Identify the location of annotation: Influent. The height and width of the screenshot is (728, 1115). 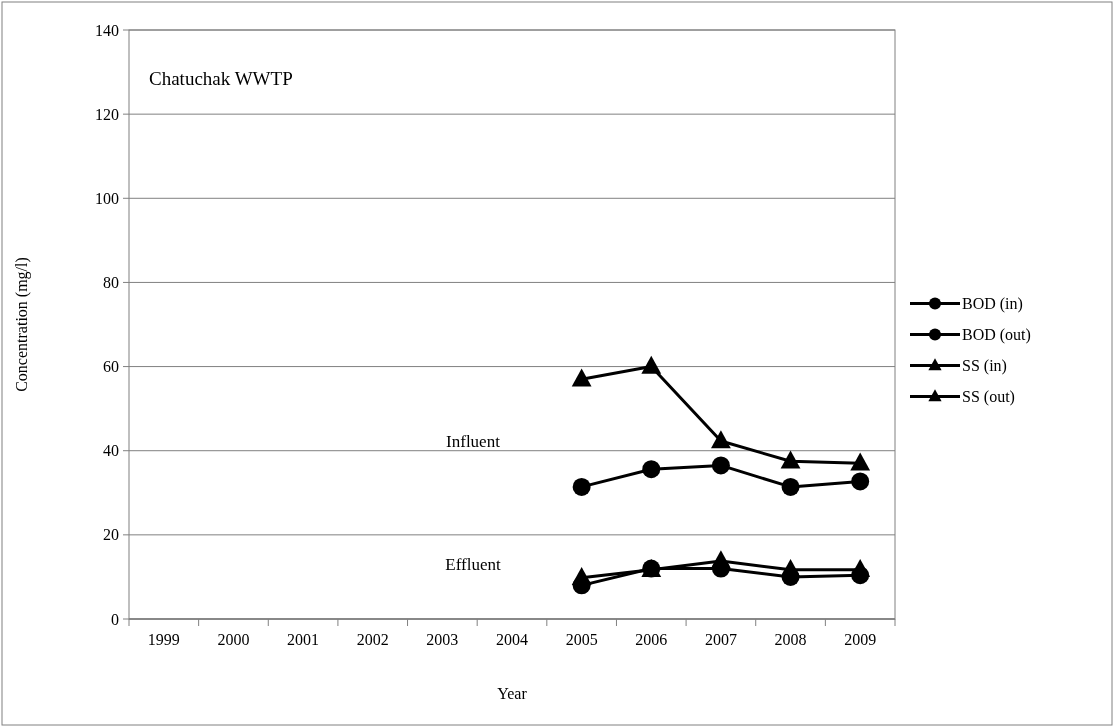
(473, 441).